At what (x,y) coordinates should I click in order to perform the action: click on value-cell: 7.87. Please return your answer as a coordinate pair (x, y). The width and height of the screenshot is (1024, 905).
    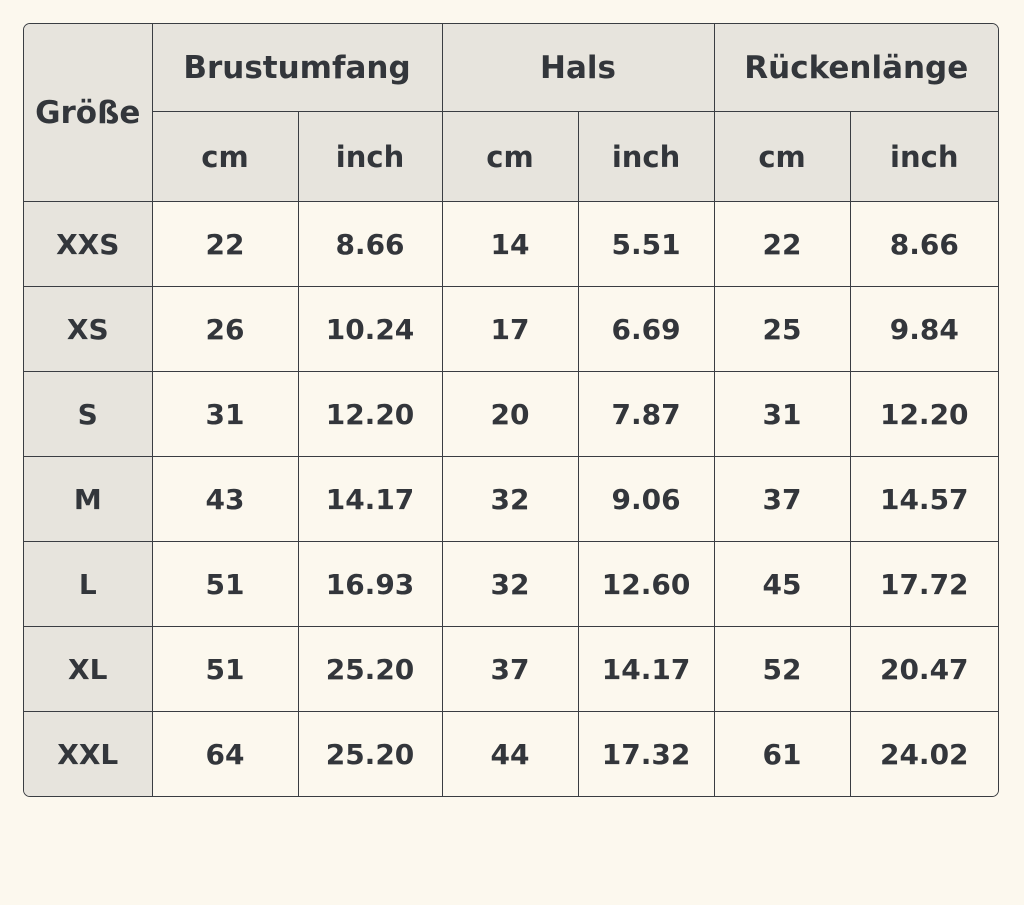
    Looking at the image, I should click on (646, 414).